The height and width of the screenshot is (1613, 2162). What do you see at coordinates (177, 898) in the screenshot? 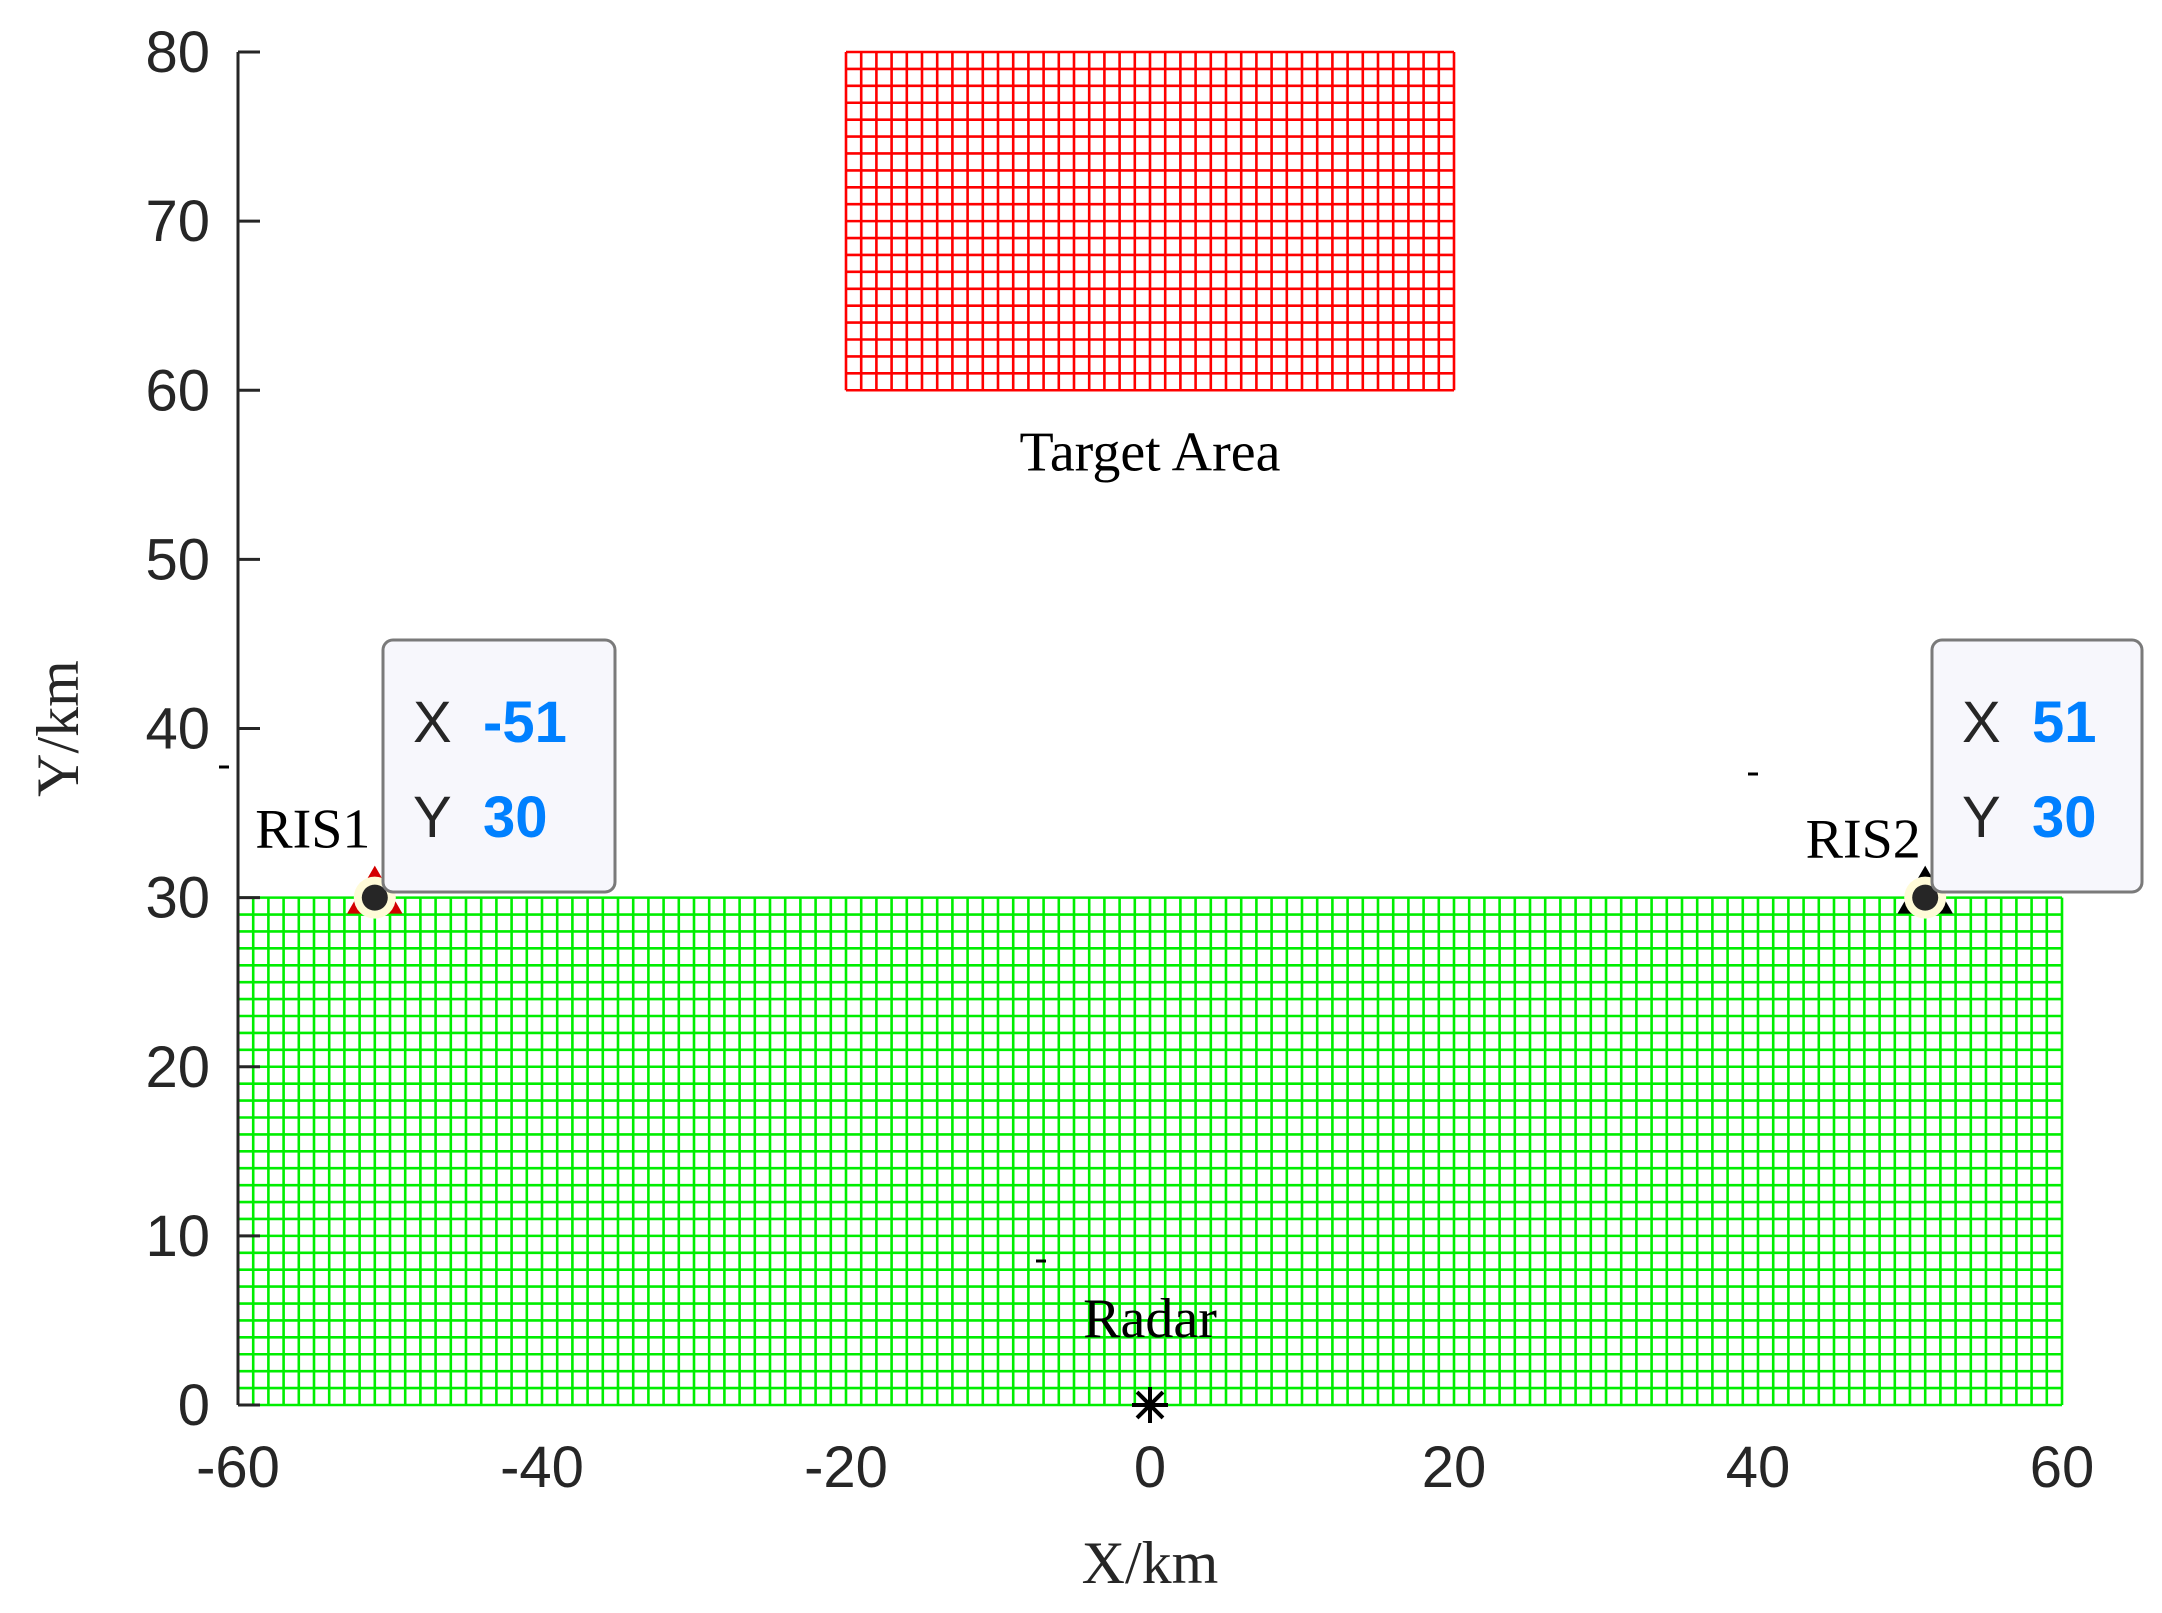
I see `y-tick-label: 30` at bounding box center [177, 898].